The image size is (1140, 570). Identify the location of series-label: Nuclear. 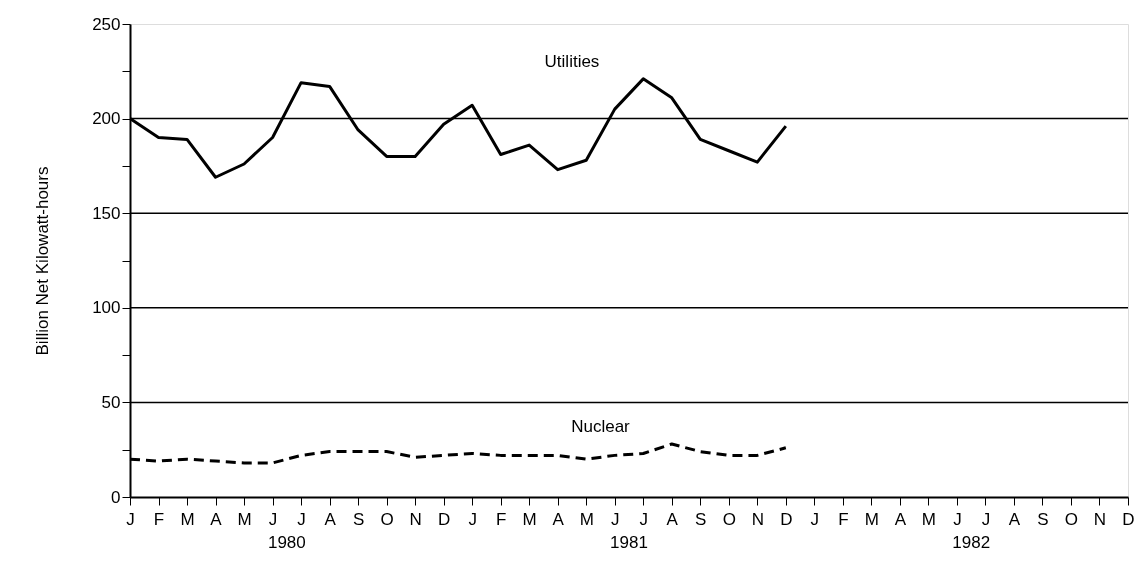
(601, 427).